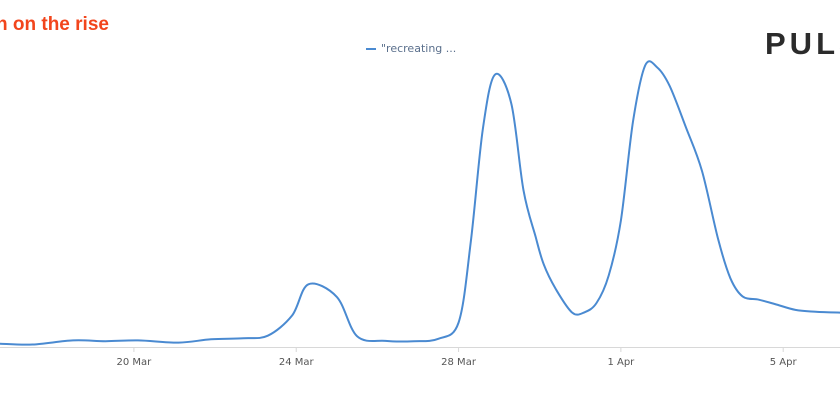 This screenshot has height=400, width=840. I want to click on x-tick-label: 20 Mar, so click(135, 362).